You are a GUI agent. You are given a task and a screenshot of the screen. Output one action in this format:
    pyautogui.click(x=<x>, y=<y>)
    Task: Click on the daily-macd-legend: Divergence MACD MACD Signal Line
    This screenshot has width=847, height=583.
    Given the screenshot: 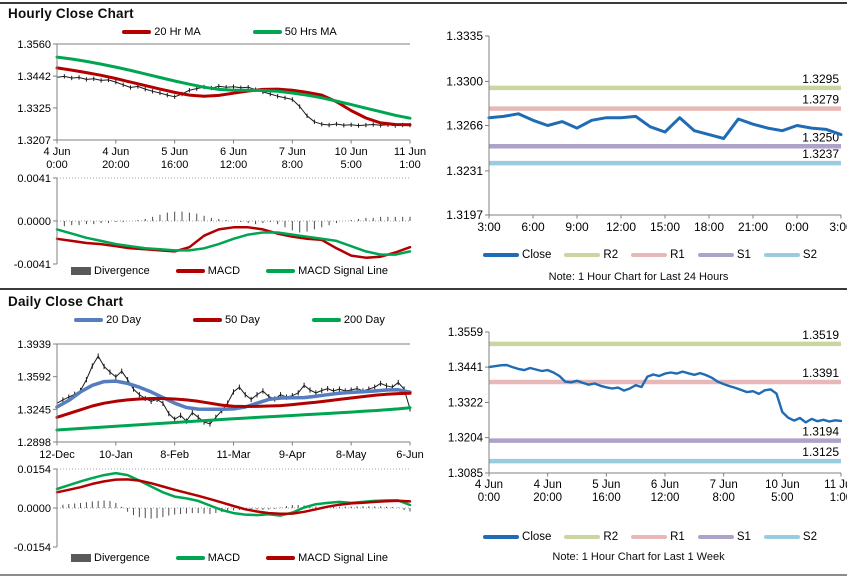 What is the action you would take?
    pyautogui.click(x=229, y=558)
    